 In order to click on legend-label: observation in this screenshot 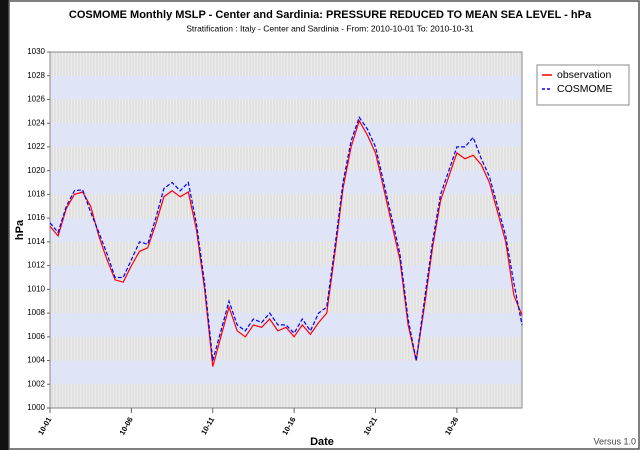, I will do `click(584, 75)`.